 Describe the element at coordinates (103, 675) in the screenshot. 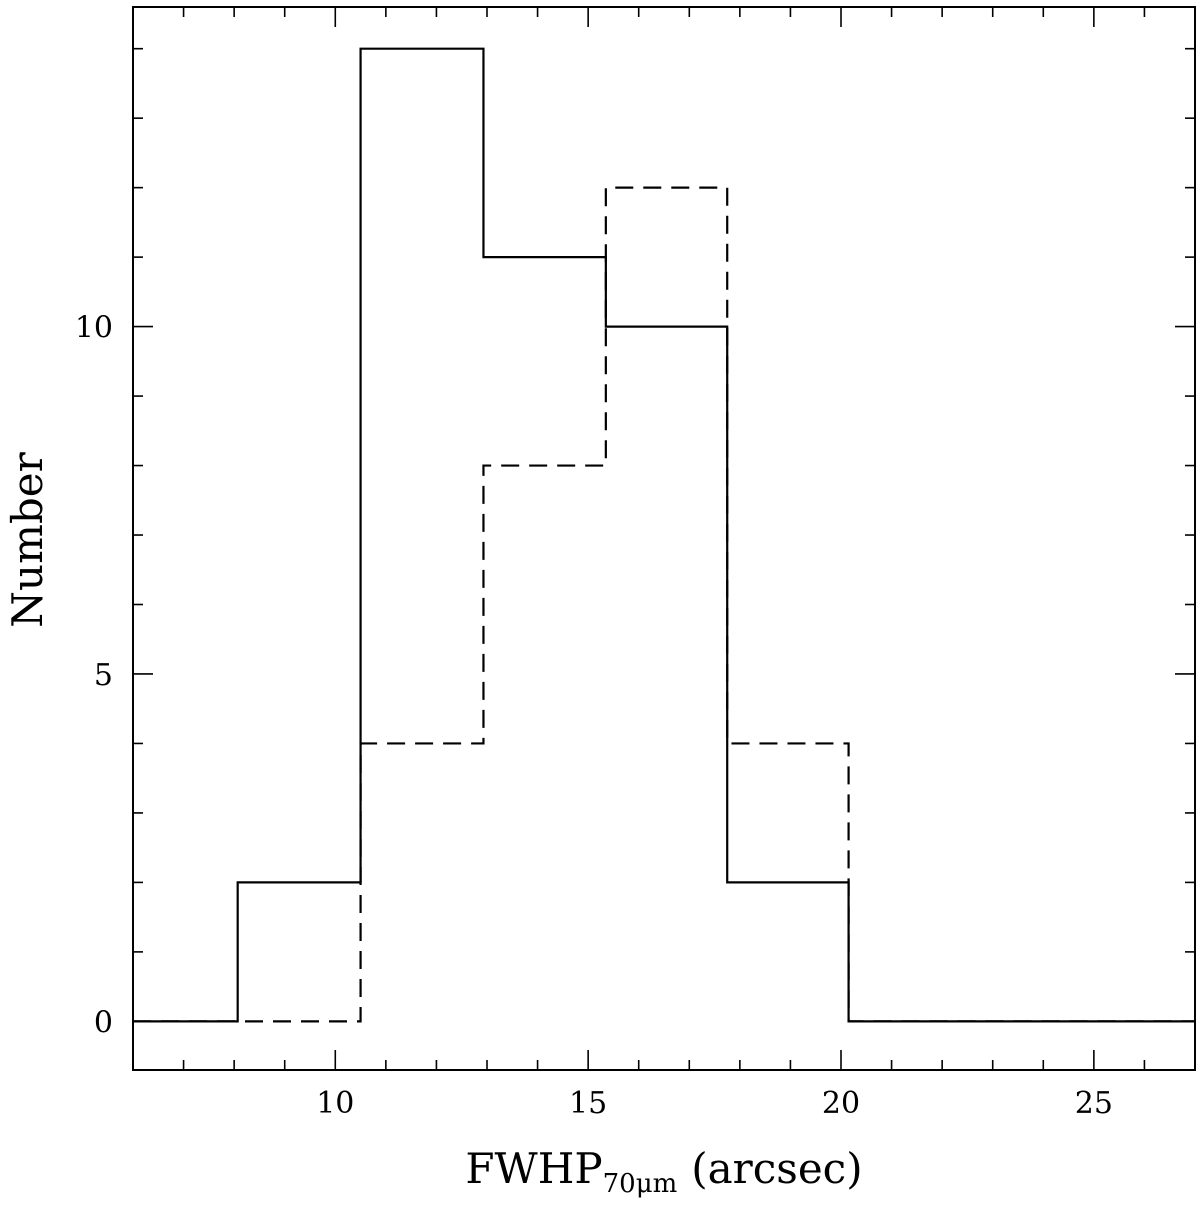

I see `y-tick-label: 5` at that location.